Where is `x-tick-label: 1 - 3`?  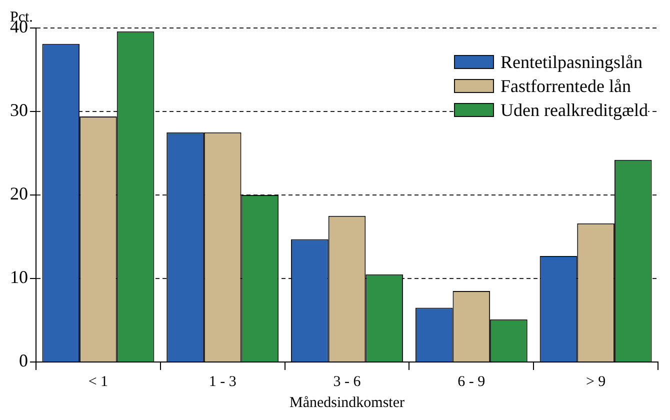 x-tick-label: 1 - 3 is located at coordinates (222, 382).